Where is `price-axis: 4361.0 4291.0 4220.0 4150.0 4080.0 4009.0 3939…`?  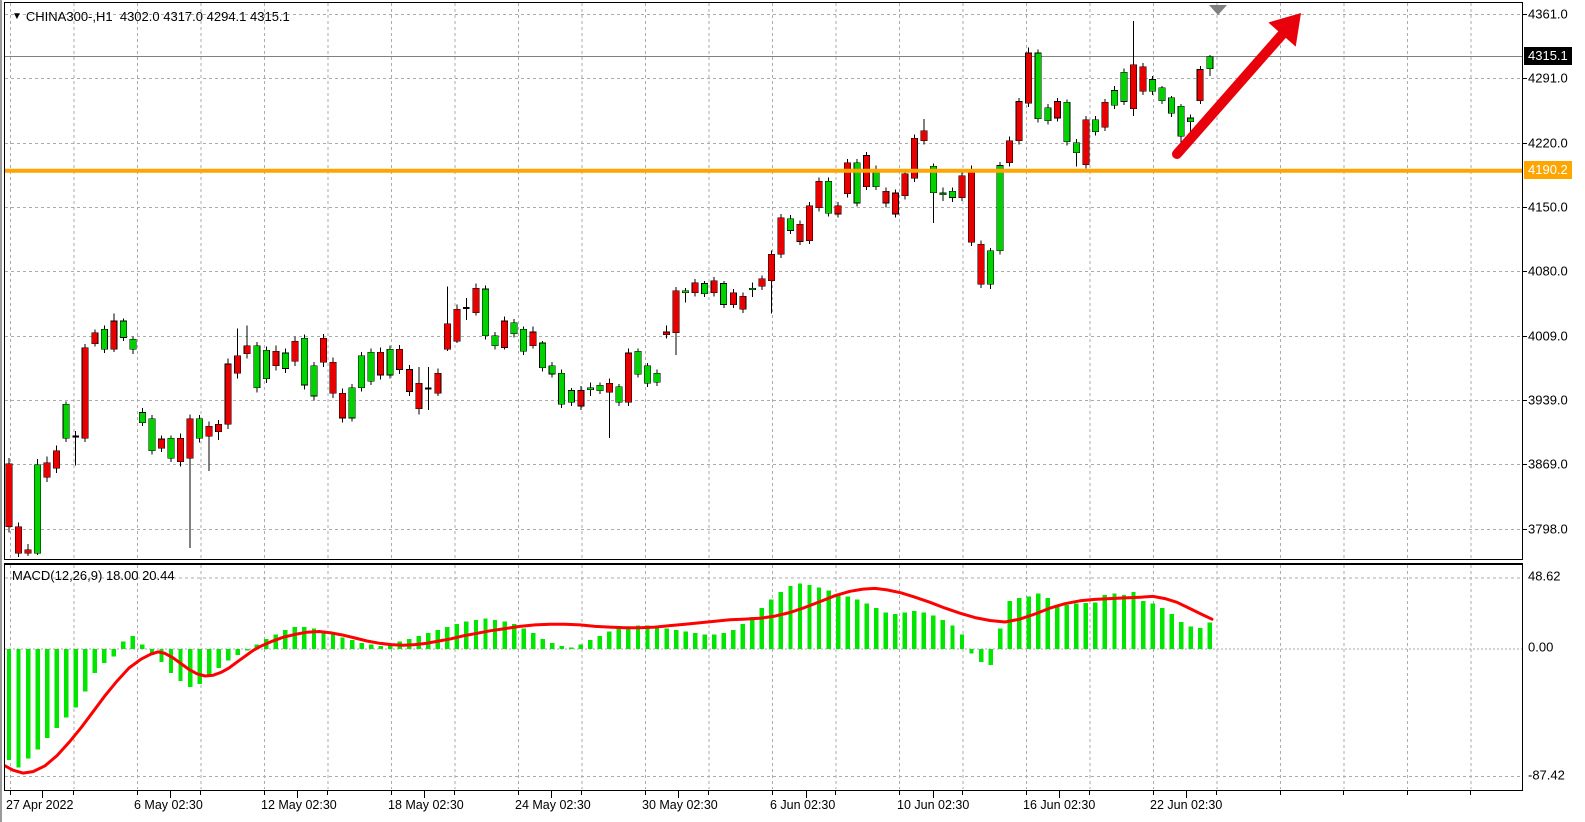
price-axis: 4361.0 4291.0 4220.0 4150.0 4080.0 4009.0 3939… is located at coordinates (1554, 395).